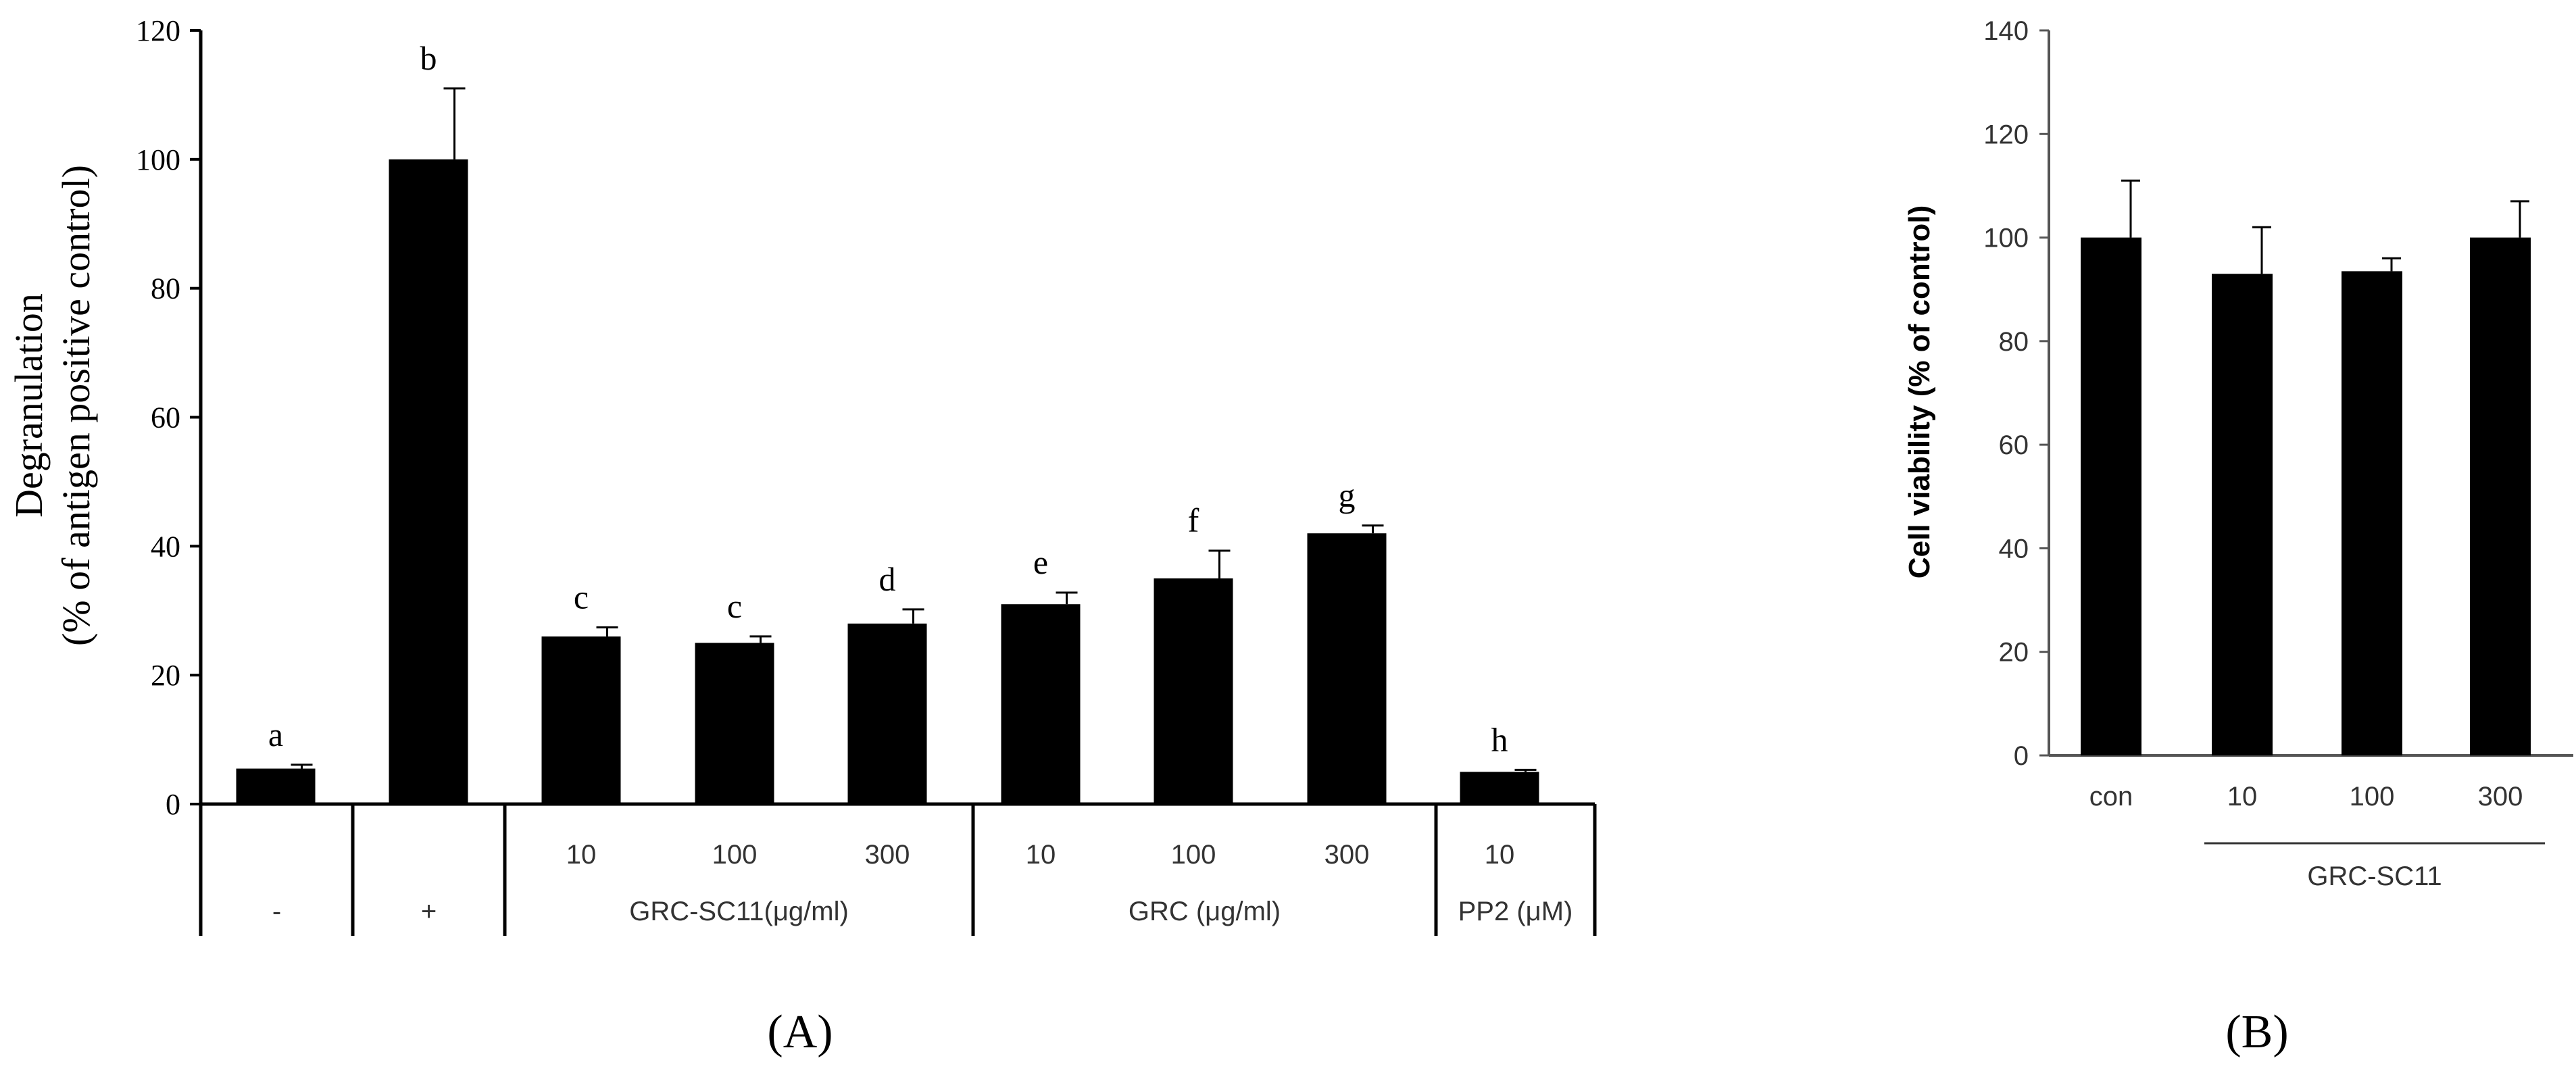 Image resolution: width=2576 pixels, height=1073 pixels. I want to click on y-tick-label: 140, so click(2006, 31).